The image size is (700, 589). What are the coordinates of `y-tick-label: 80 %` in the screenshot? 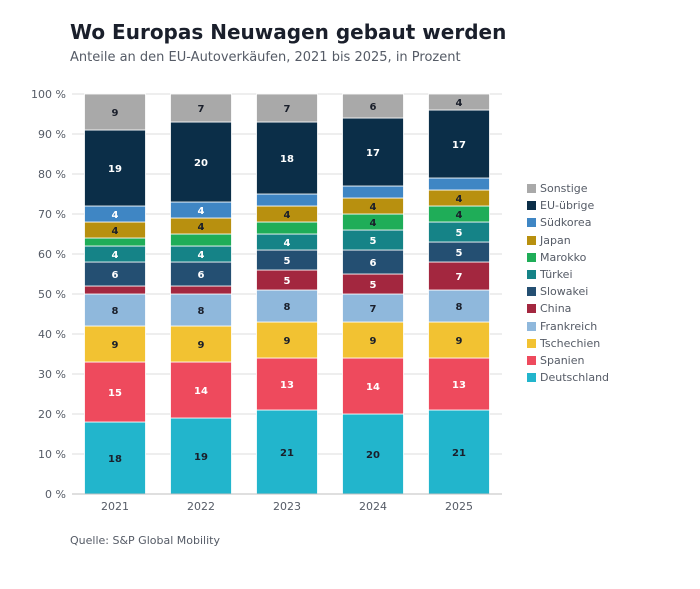 It's located at (52, 174).